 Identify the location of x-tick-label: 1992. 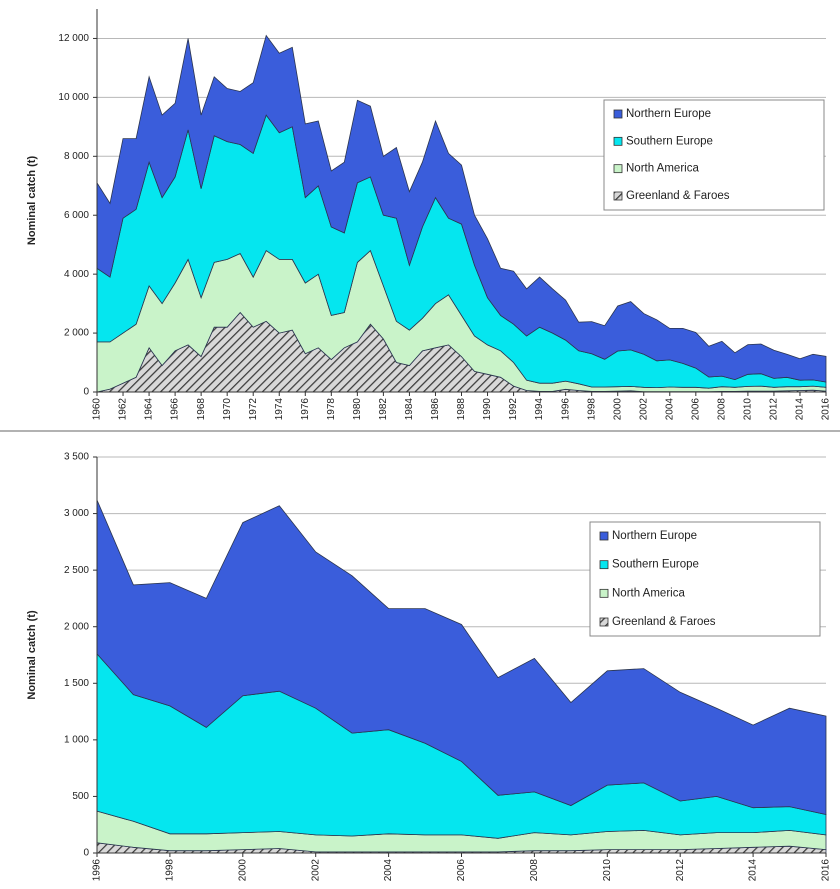
(513, 409).